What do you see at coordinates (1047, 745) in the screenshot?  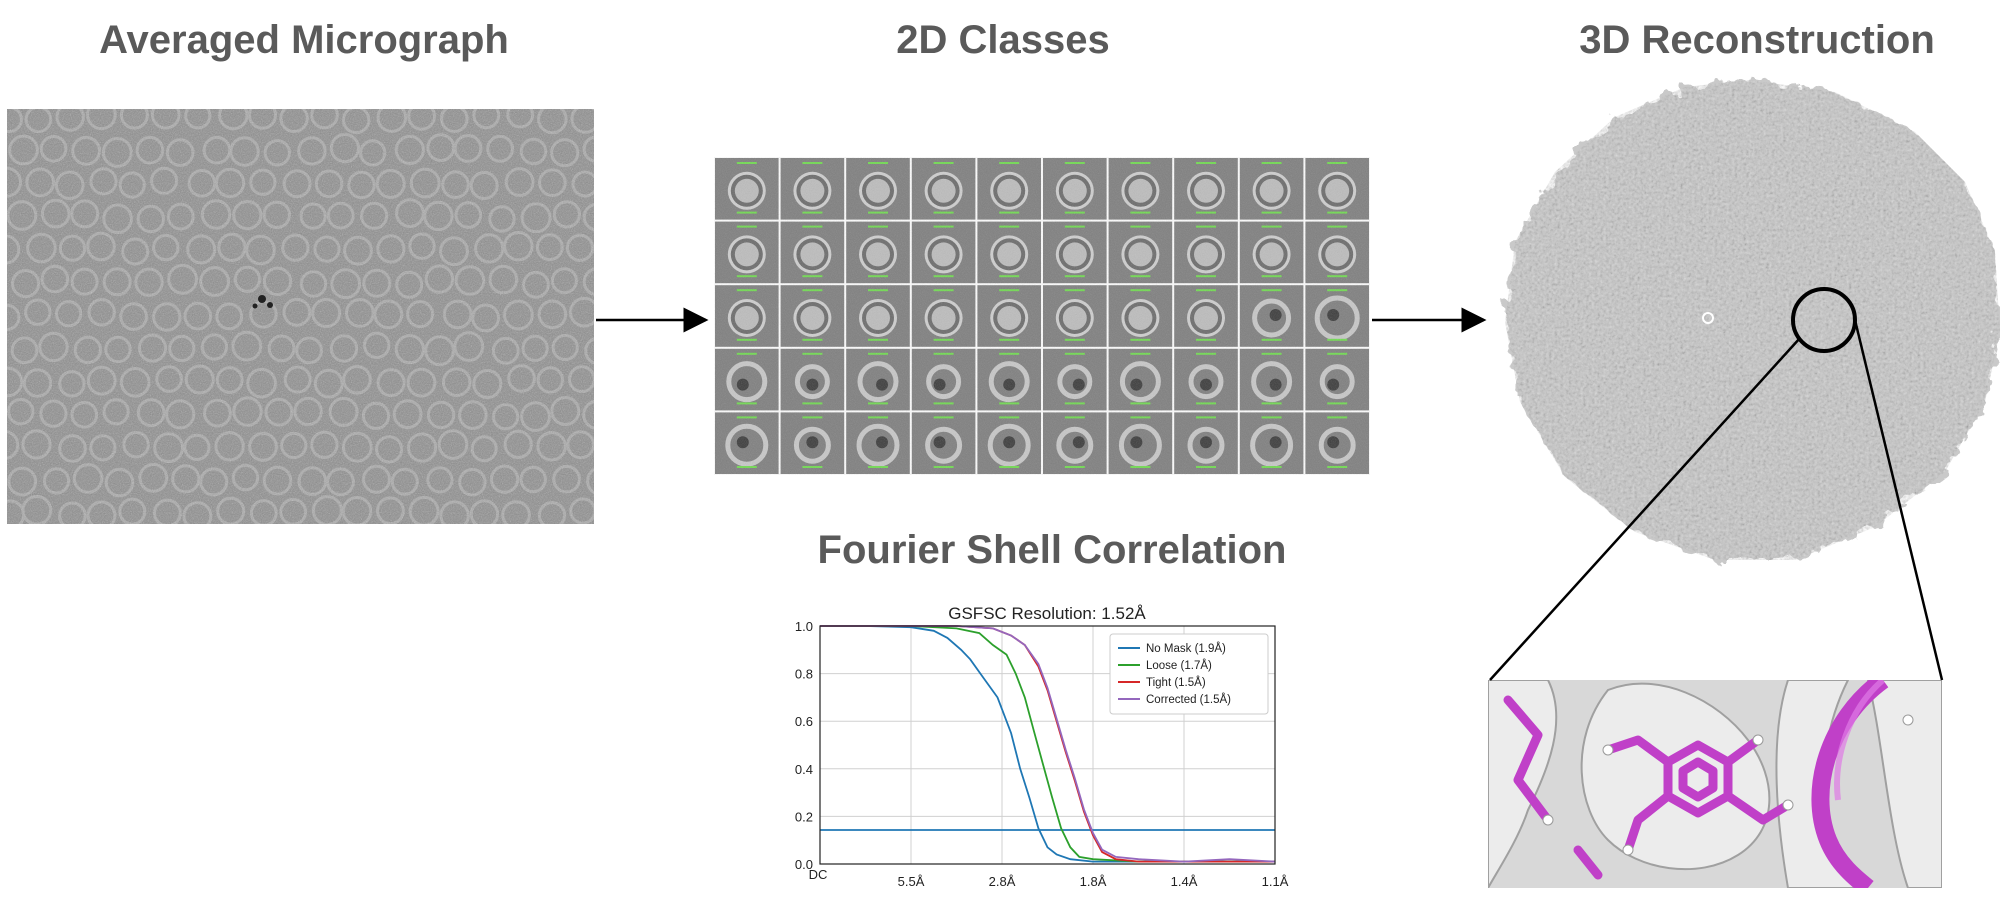 I see `plot-frame` at bounding box center [1047, 745].